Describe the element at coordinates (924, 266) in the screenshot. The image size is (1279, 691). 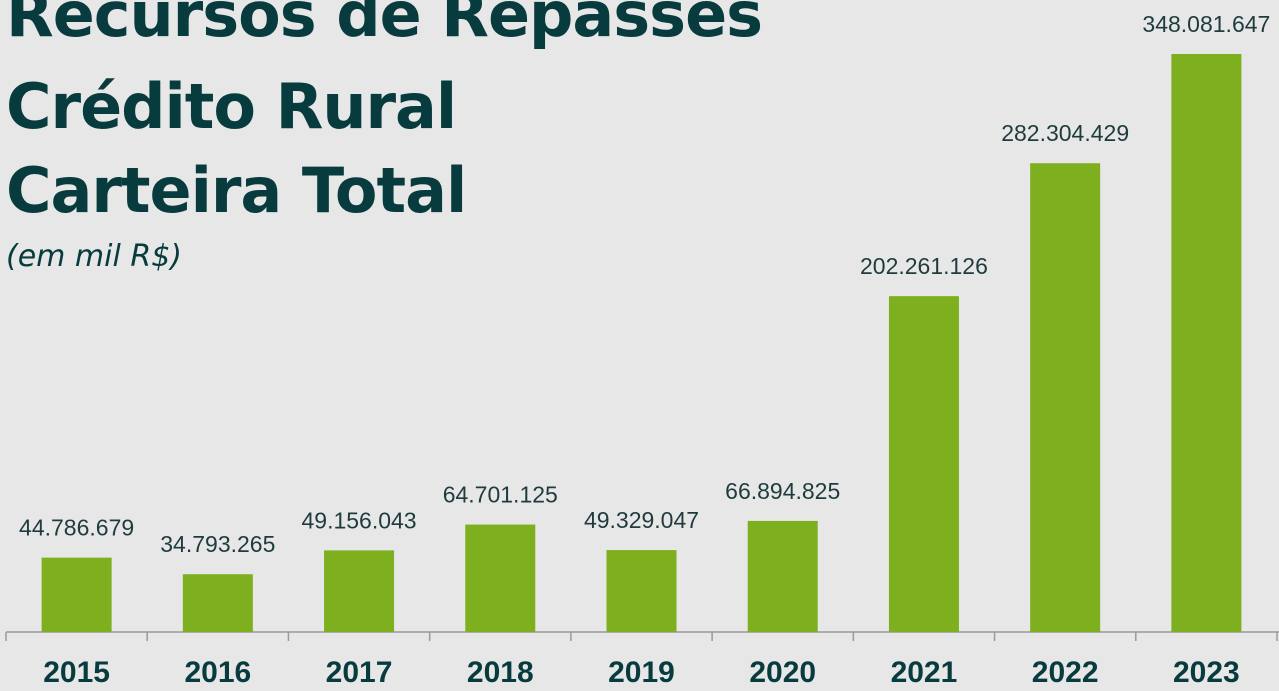
I see `value-label: 202.261.126` at that location.